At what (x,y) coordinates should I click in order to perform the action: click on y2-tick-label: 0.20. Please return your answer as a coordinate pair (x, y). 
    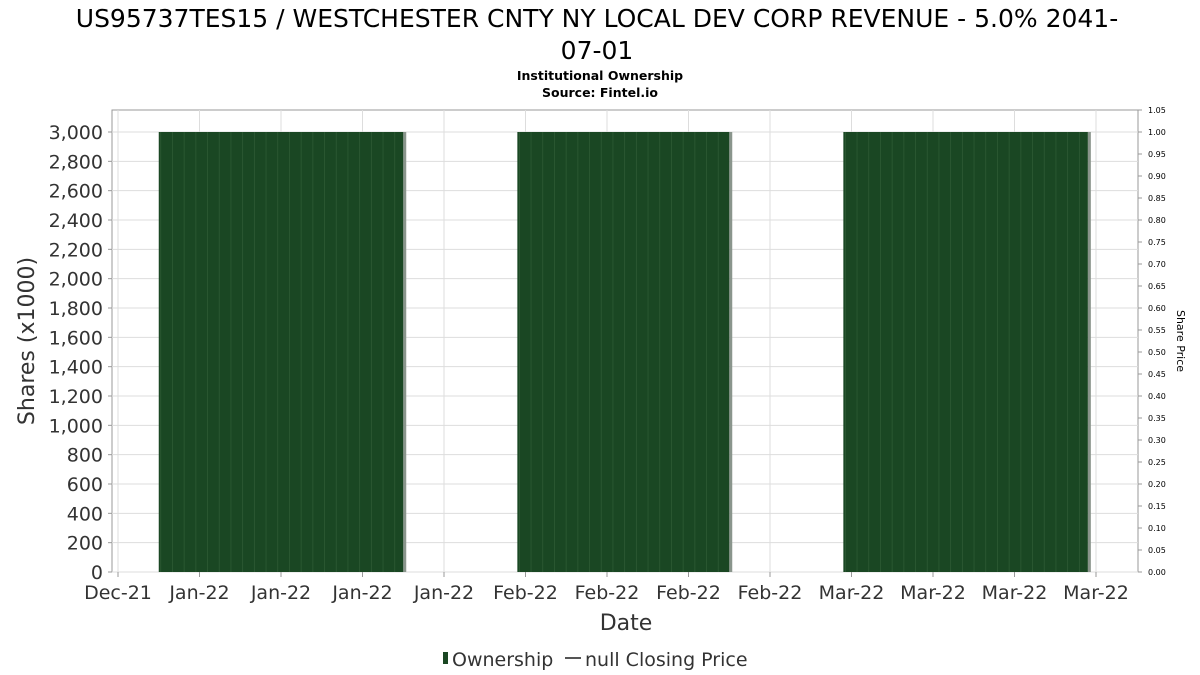
    Looking at the image, I should click on (1157, 484).